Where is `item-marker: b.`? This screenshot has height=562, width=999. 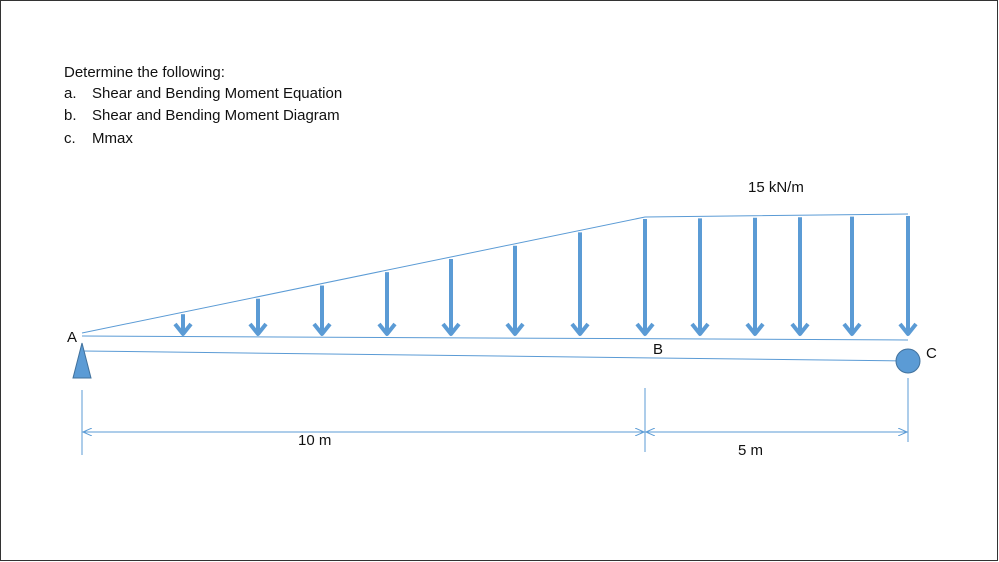
item-marker: b. is located at coordinates (70, 115).